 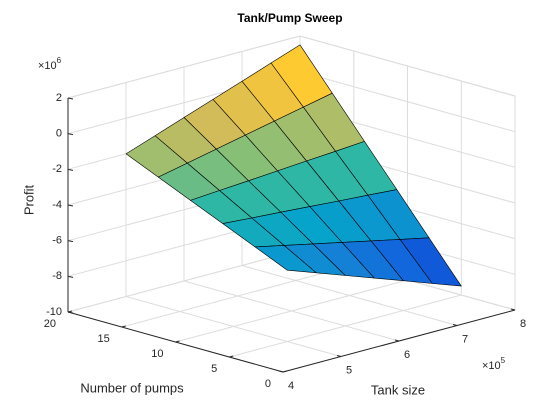 I want to click on x-tick-label: 6, so click(x=407, y=355).